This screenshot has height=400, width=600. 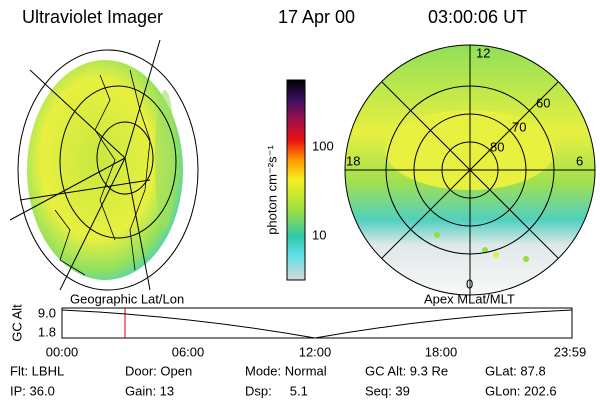 What do you see at coordinates (286, 370) in the screenshot?
I see `footer-field: Mode: Normal` at bounding box center [286, 370].